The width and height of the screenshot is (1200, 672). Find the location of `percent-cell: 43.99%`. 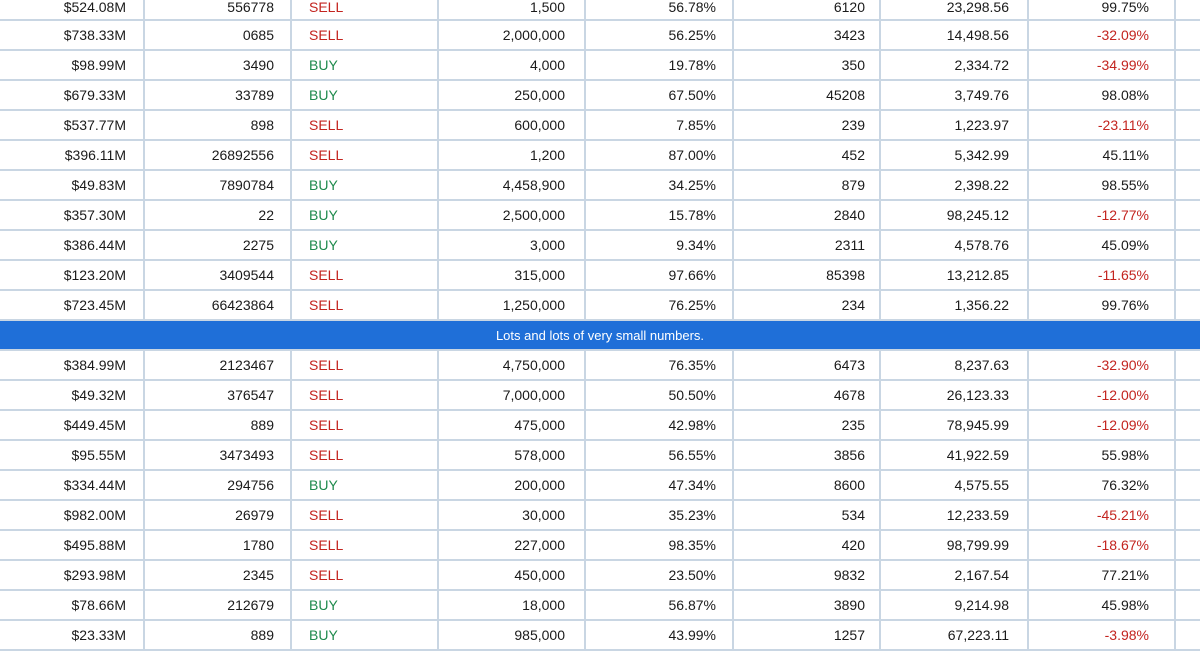

percent-cell: 43.99% is located at coordinates (660, 635).